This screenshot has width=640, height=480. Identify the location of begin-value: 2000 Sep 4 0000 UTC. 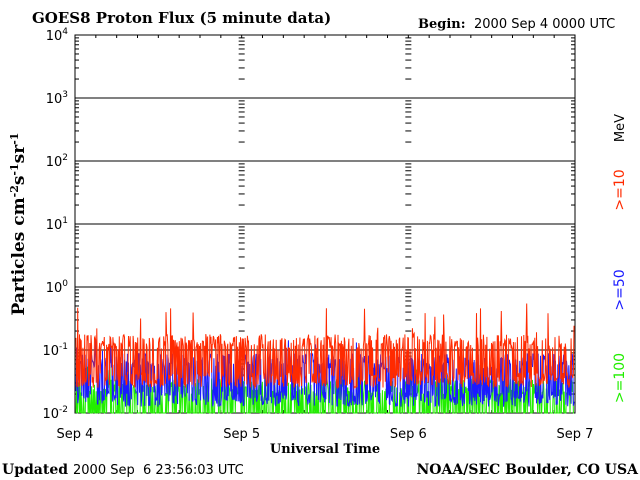
(544, 24).